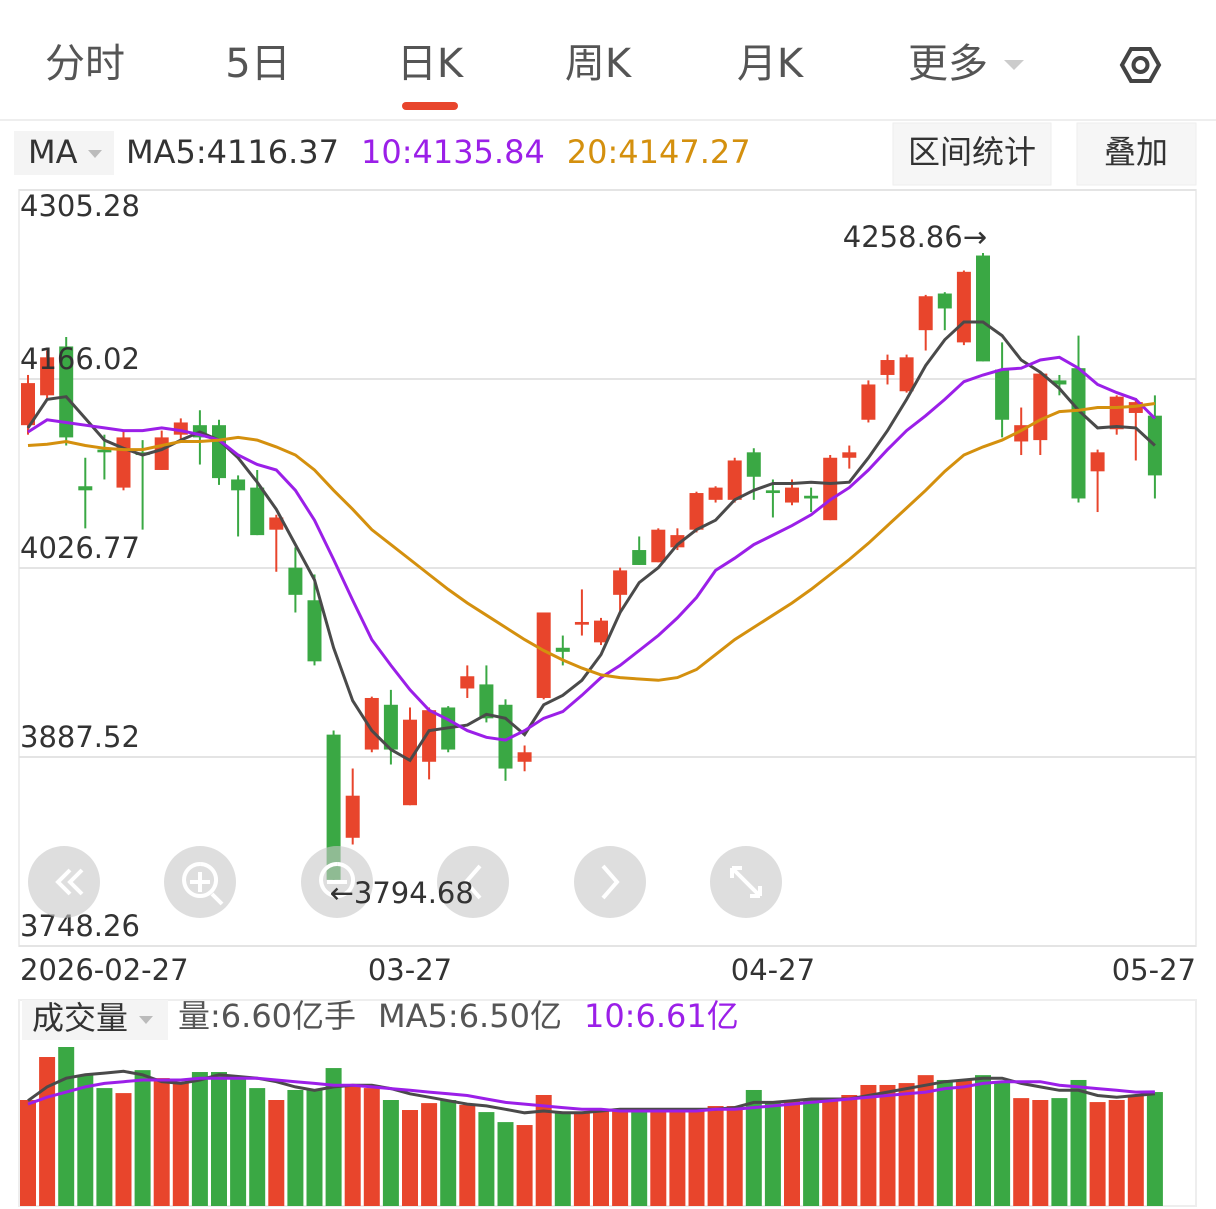  What do you see at coordinates (53, 152) in the screenshot?
I see `ma-selector: MA` at bounding box center [53, 152].